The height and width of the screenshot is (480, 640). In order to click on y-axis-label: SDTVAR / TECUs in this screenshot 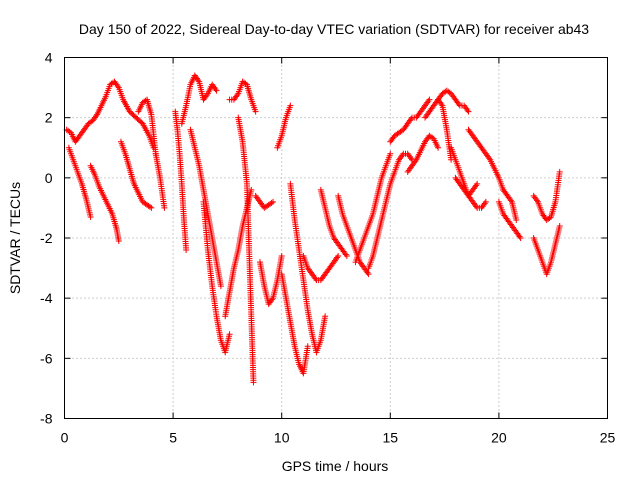, I will do `click(15, 238)`.